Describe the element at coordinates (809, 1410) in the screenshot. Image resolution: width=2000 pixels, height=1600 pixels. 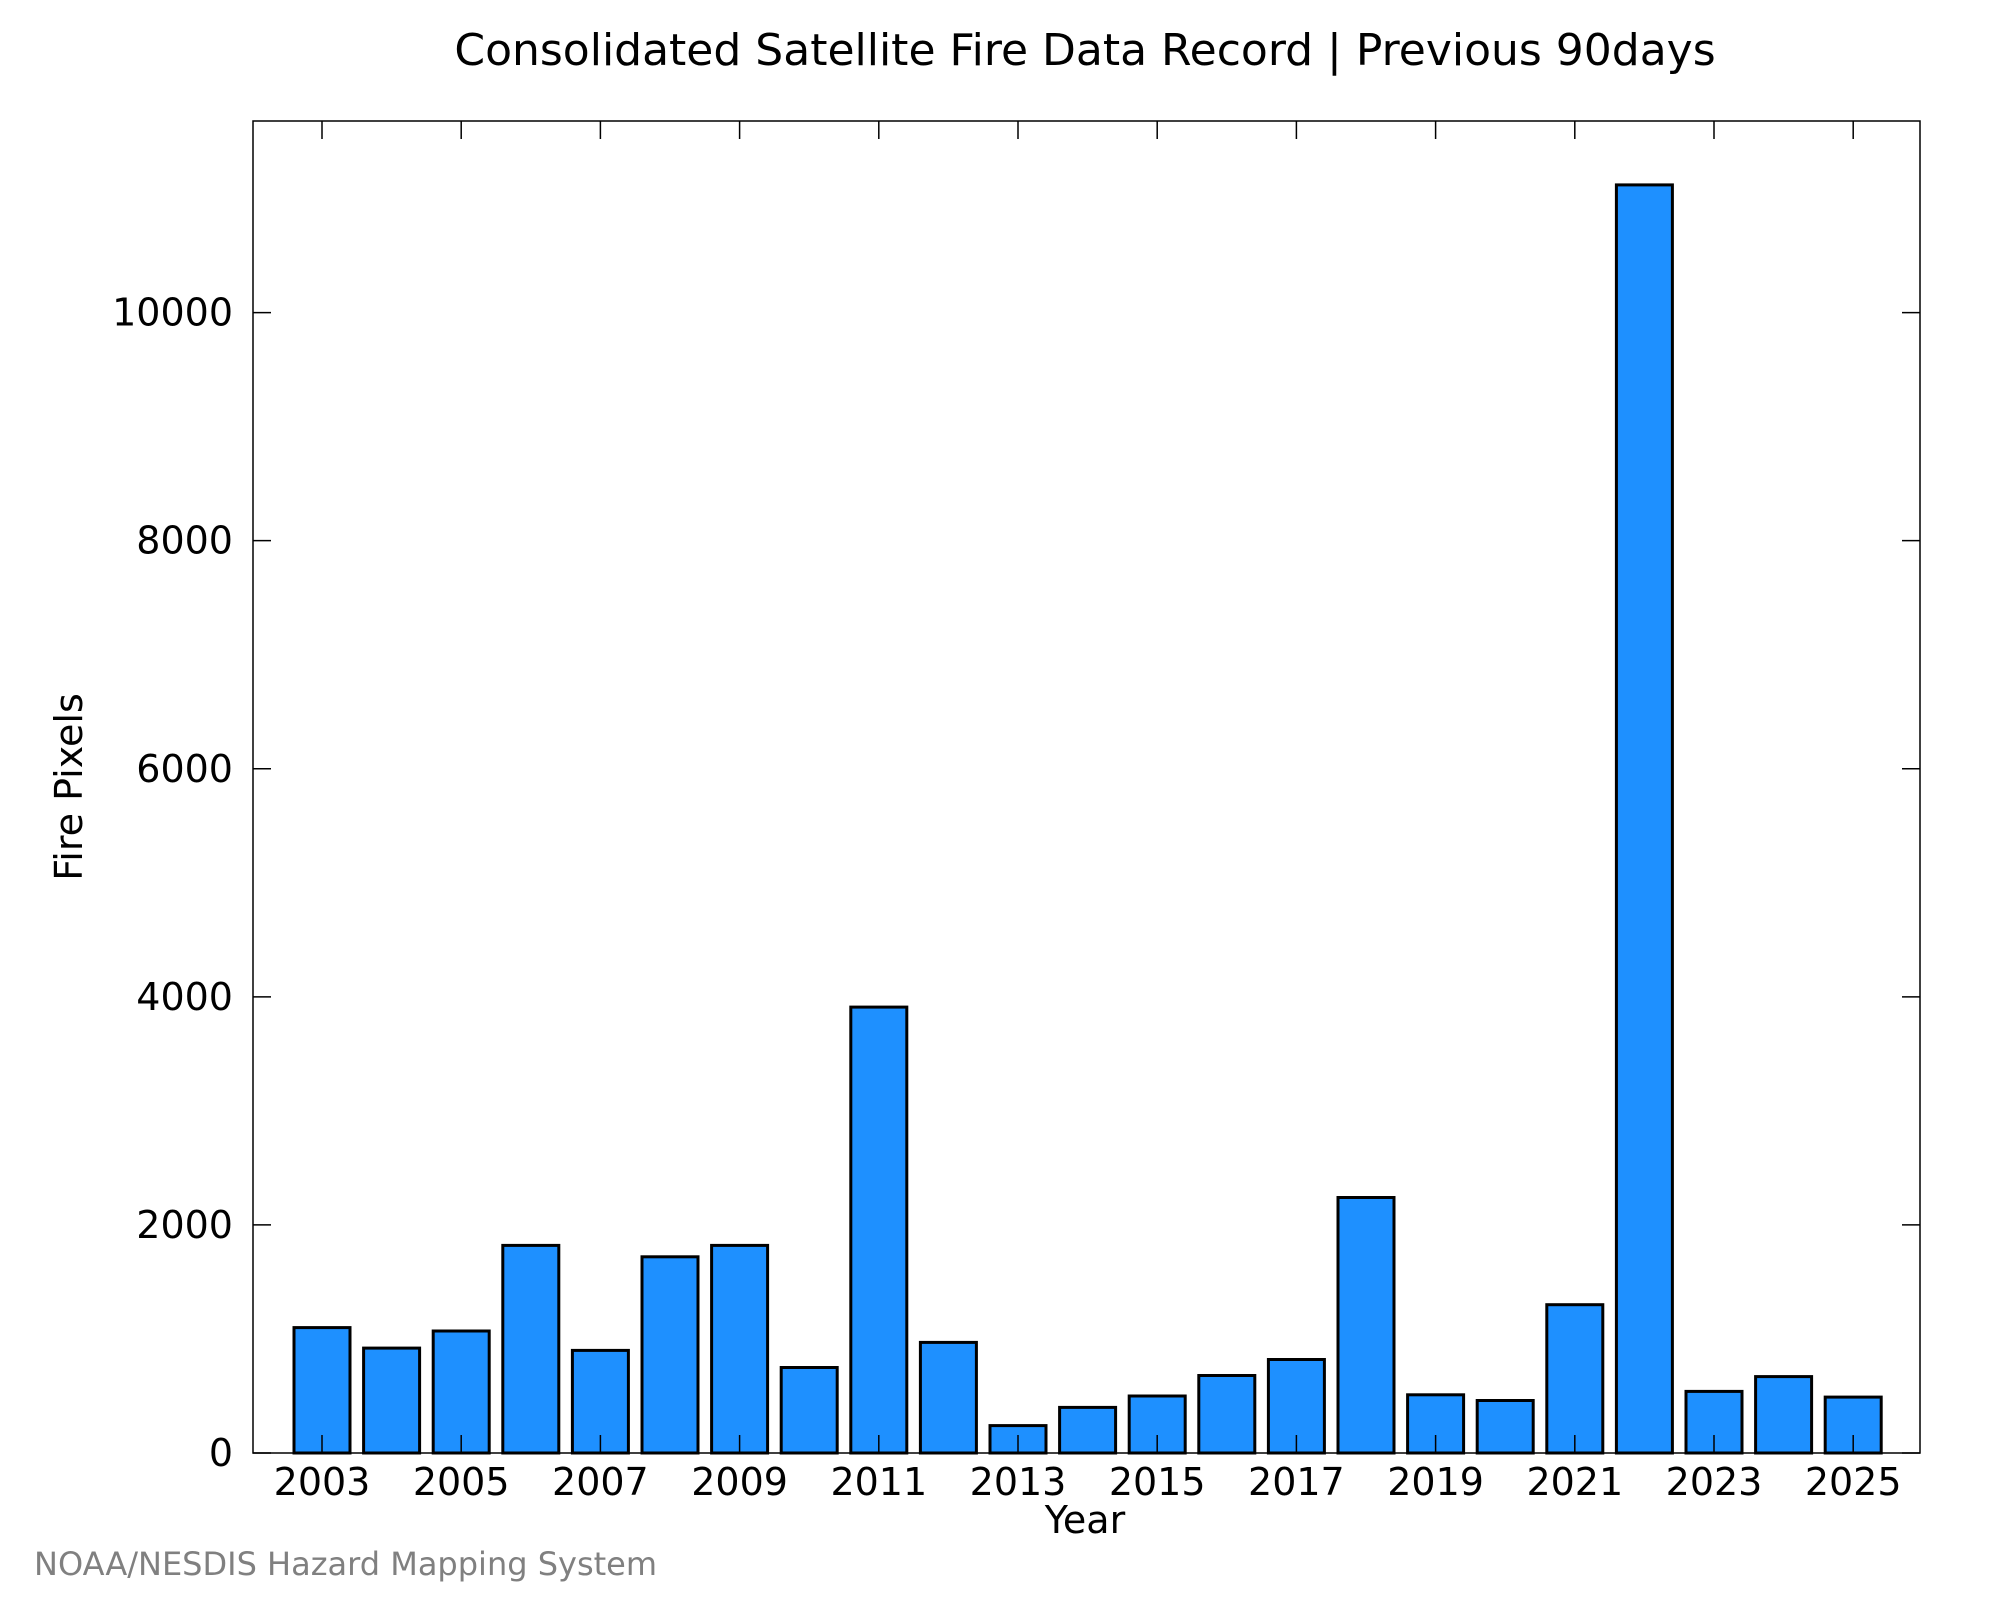
I see `bar-2010` at that location.